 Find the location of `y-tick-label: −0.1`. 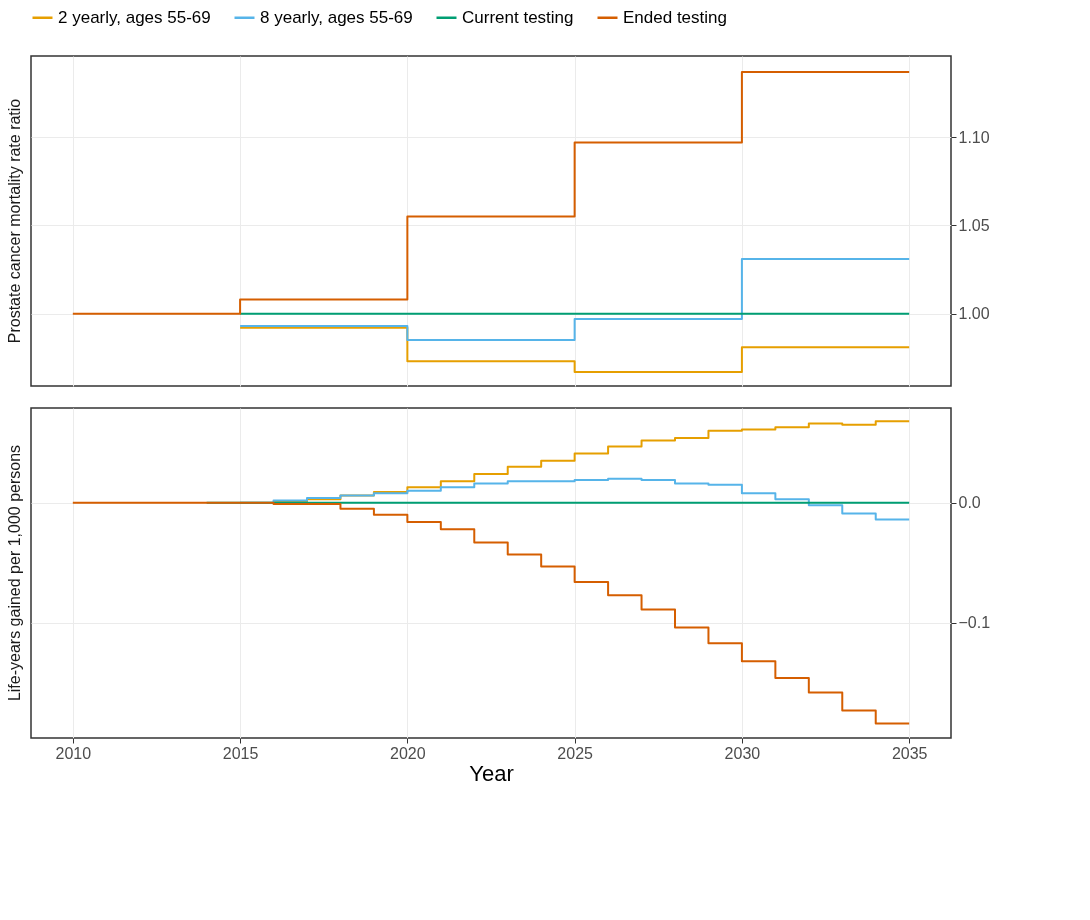

y-tick-label: −0.1 is located at coordinates (974, 623).